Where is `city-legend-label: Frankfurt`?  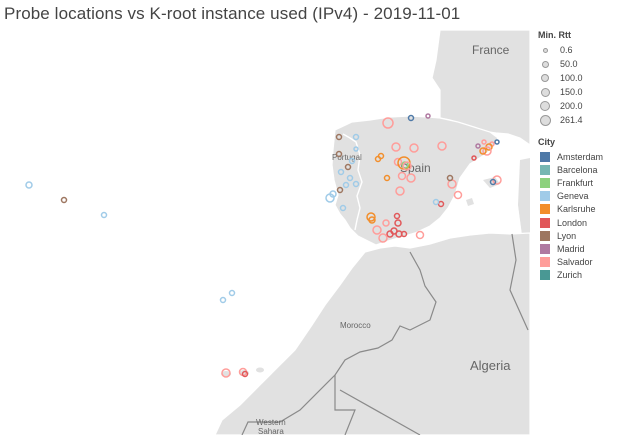
city-legend-label: Frankfurt is located at coordinates (575, 182).